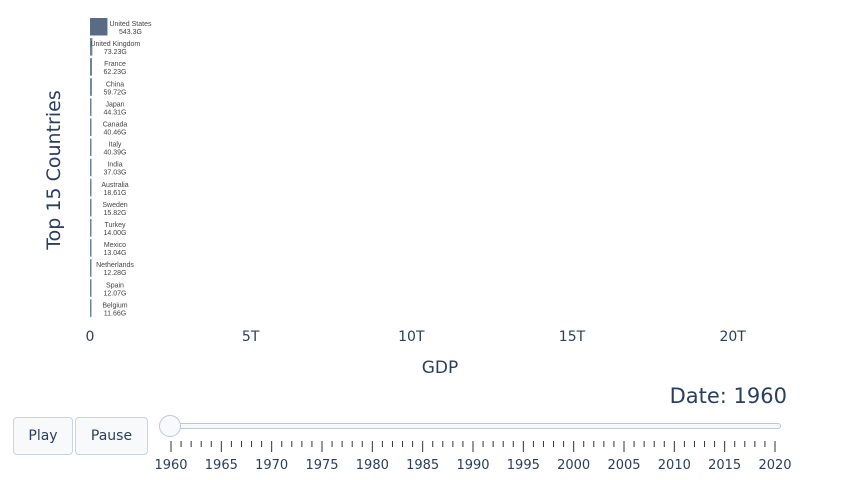 The image size is (853, 480). Describe the element at coordinates (115, 233) in the screenshot. I see `bar-value-label: 14.00G` at that location.